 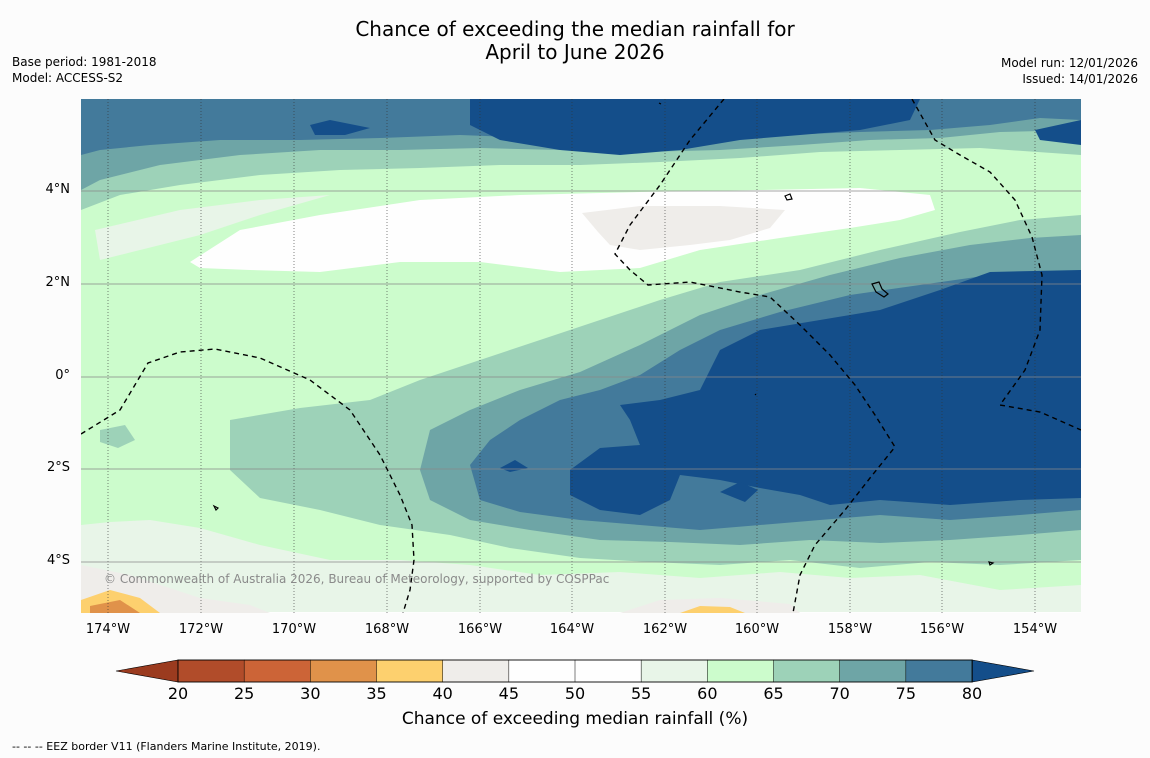 What do you see at coordinates (58, 467) in the screenshot?
I see `lat-label-2s: 2°S` at bounding box center [58, 467].